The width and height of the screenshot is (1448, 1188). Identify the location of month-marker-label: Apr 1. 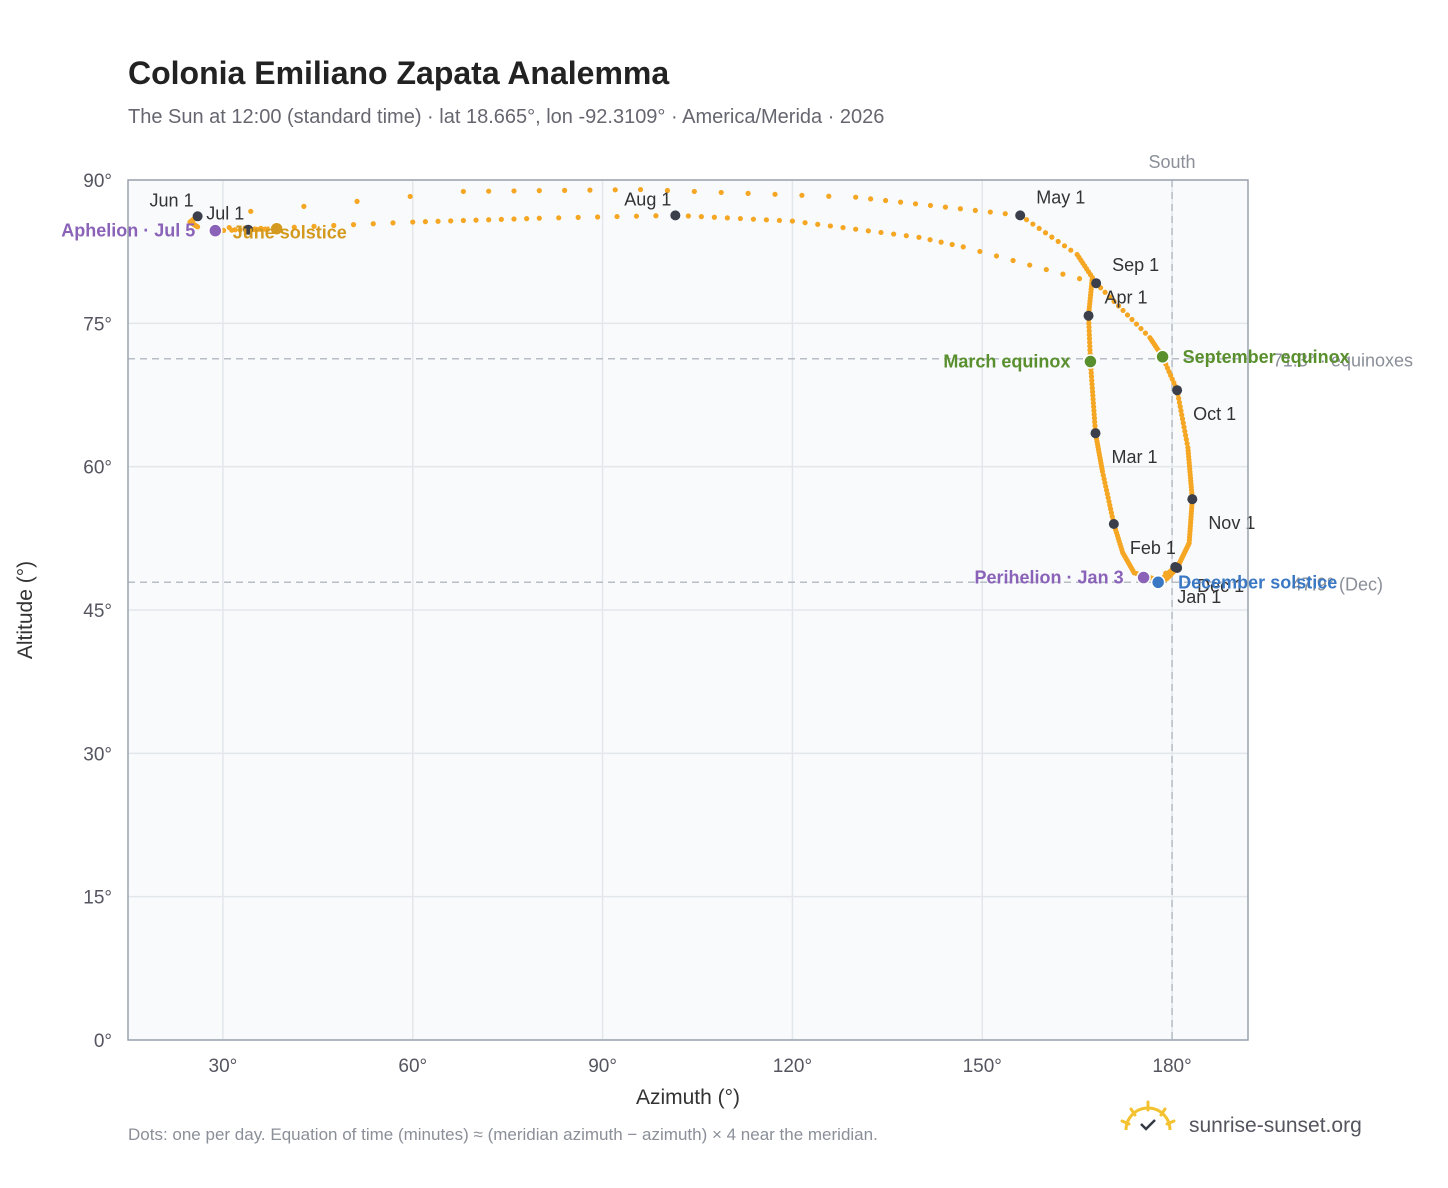
(1126, 298).